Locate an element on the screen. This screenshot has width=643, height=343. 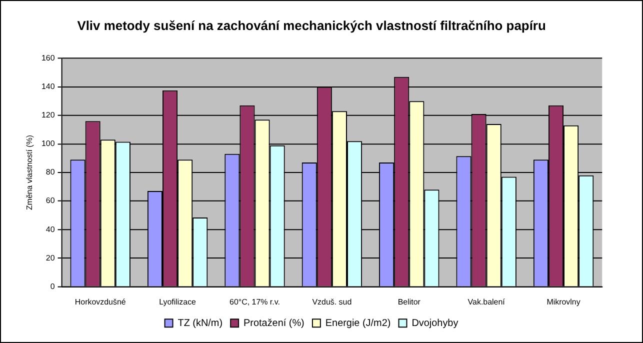
legend-label: Protažení (%) is located at coordinates (274, 323).